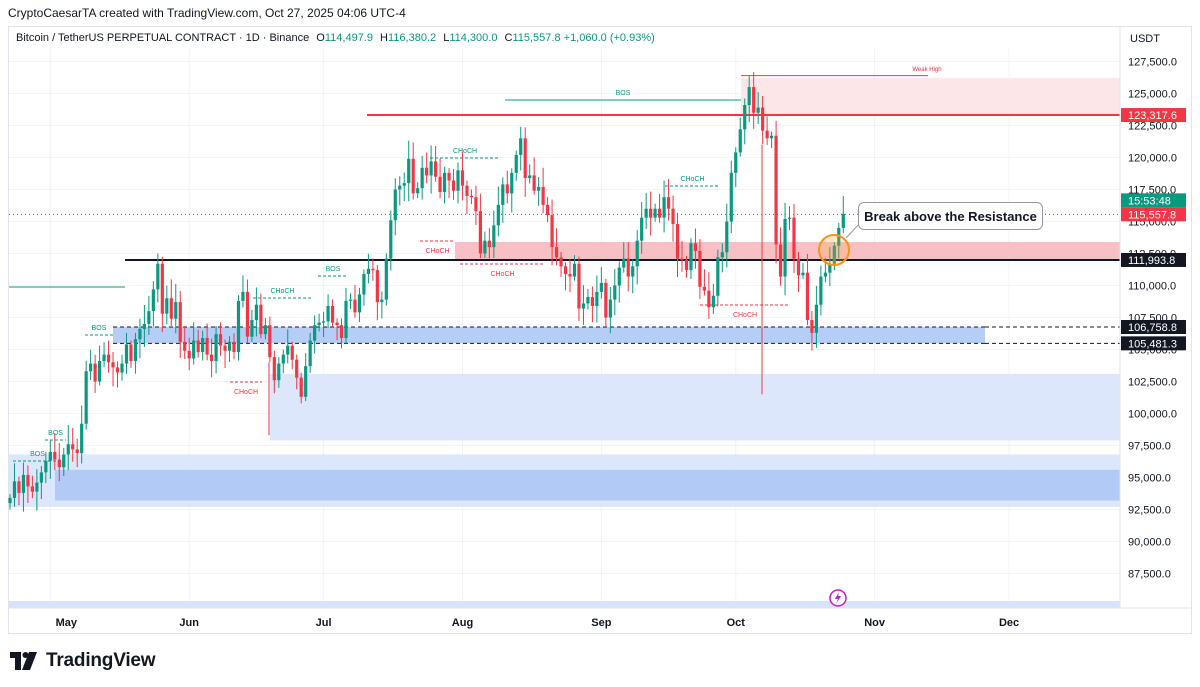  I want to click on low-key: L, so click(446, 38).